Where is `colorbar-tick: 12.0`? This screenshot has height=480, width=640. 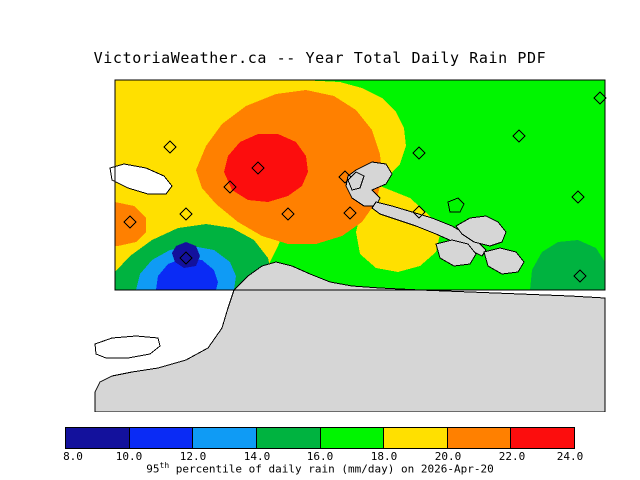 colorbar-tick: 12.0 is located at coordinates (193, 456).